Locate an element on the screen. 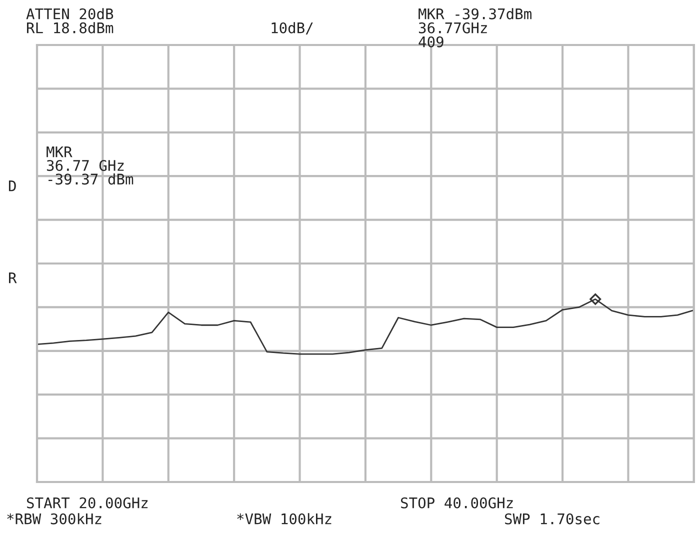 This screenshot has width=696, height=540. text: RL 18.8dBm is located at coordinates (70, 28).